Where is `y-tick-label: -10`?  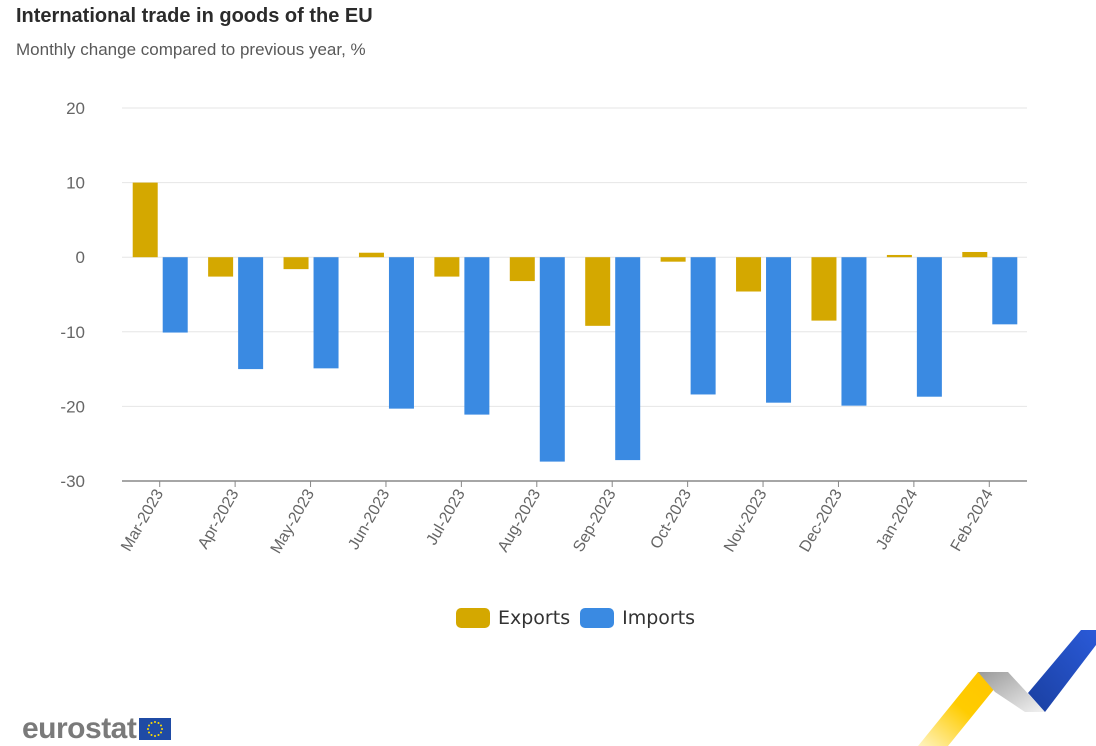
y-tick-label: -10 is located at coordinates (72, 332).